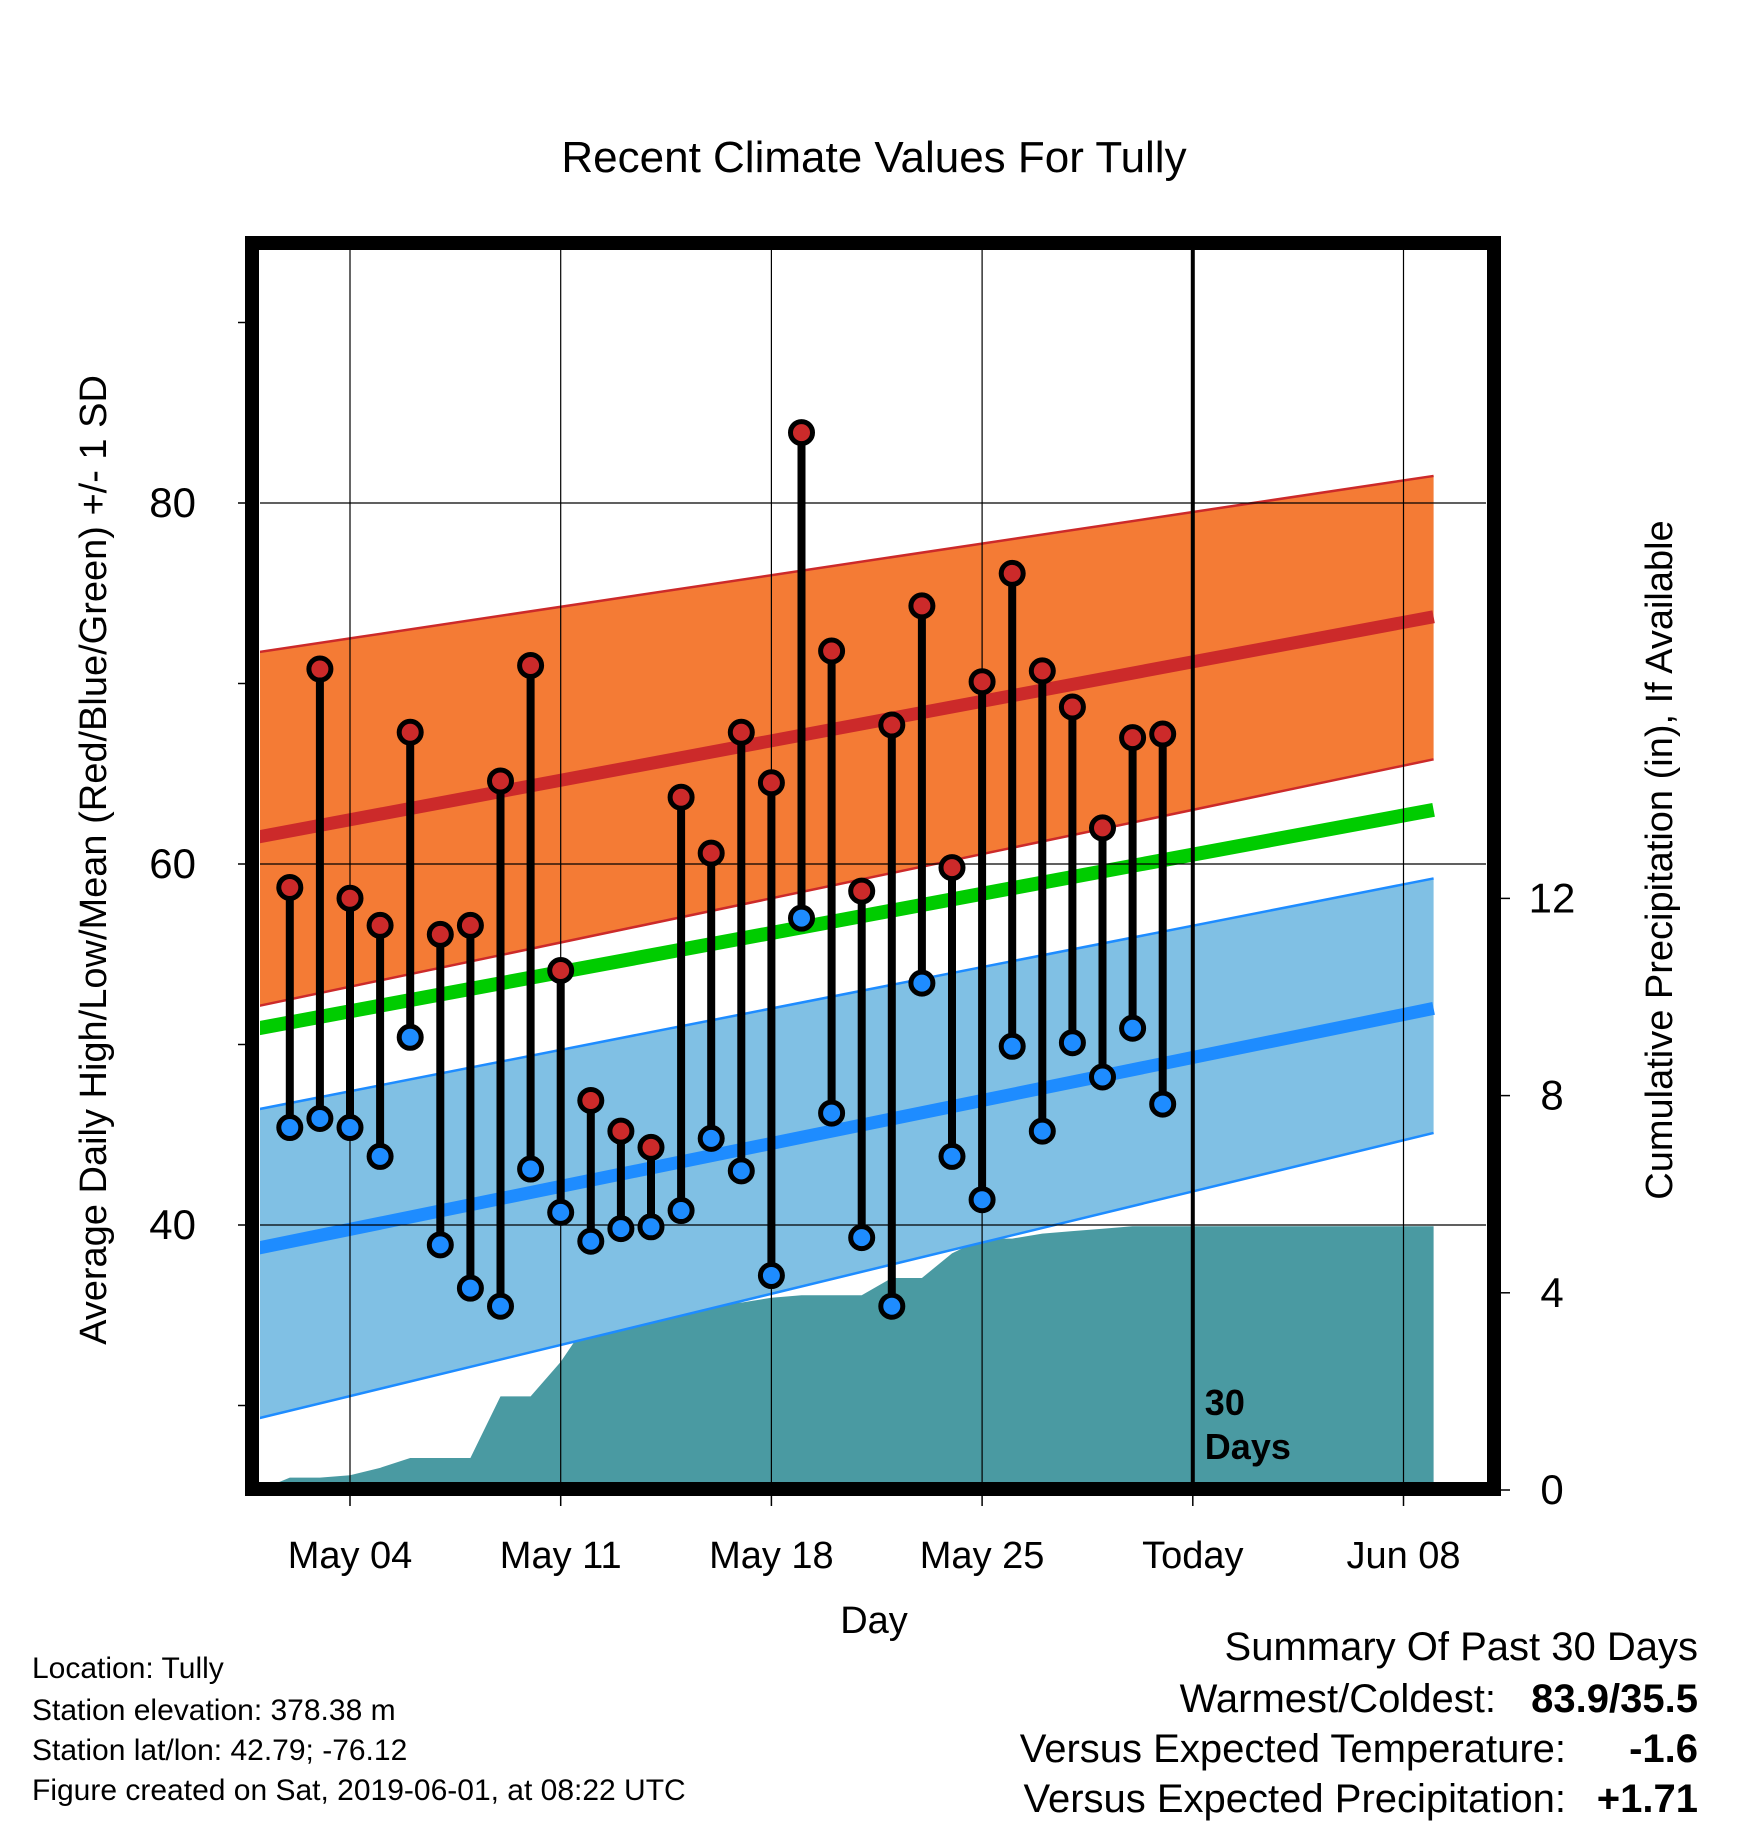  What do you see at coordinates (219, 1750) in the screenshot?
I see `info-latlon: Station lat/lon: 42.79; -76.12` at bounding box center [219, 1750].